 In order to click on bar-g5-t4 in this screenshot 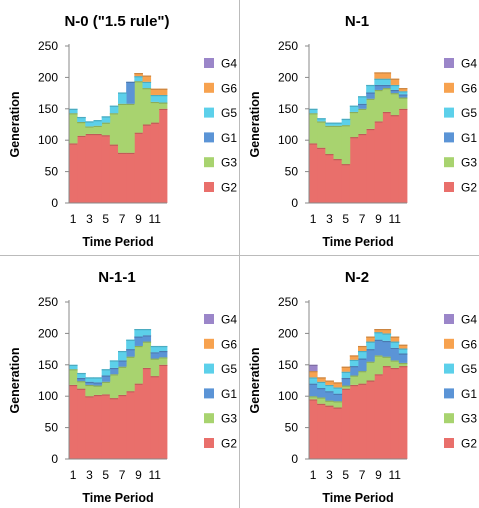, I will do `click(338, 390)`.